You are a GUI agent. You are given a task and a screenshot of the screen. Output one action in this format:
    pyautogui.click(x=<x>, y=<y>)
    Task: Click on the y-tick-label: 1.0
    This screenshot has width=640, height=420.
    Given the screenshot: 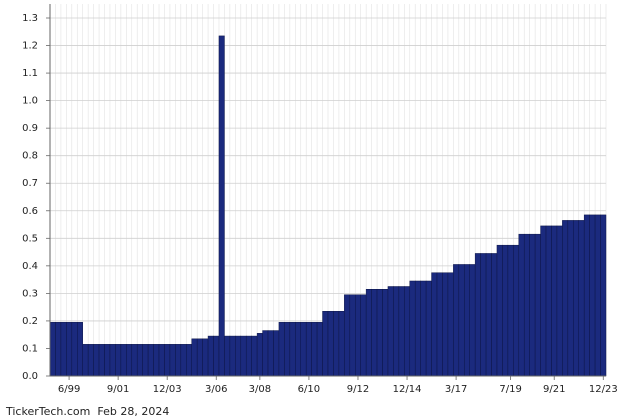 What is the action you would take?
    pyautogui.click(x=30, y=101)
    